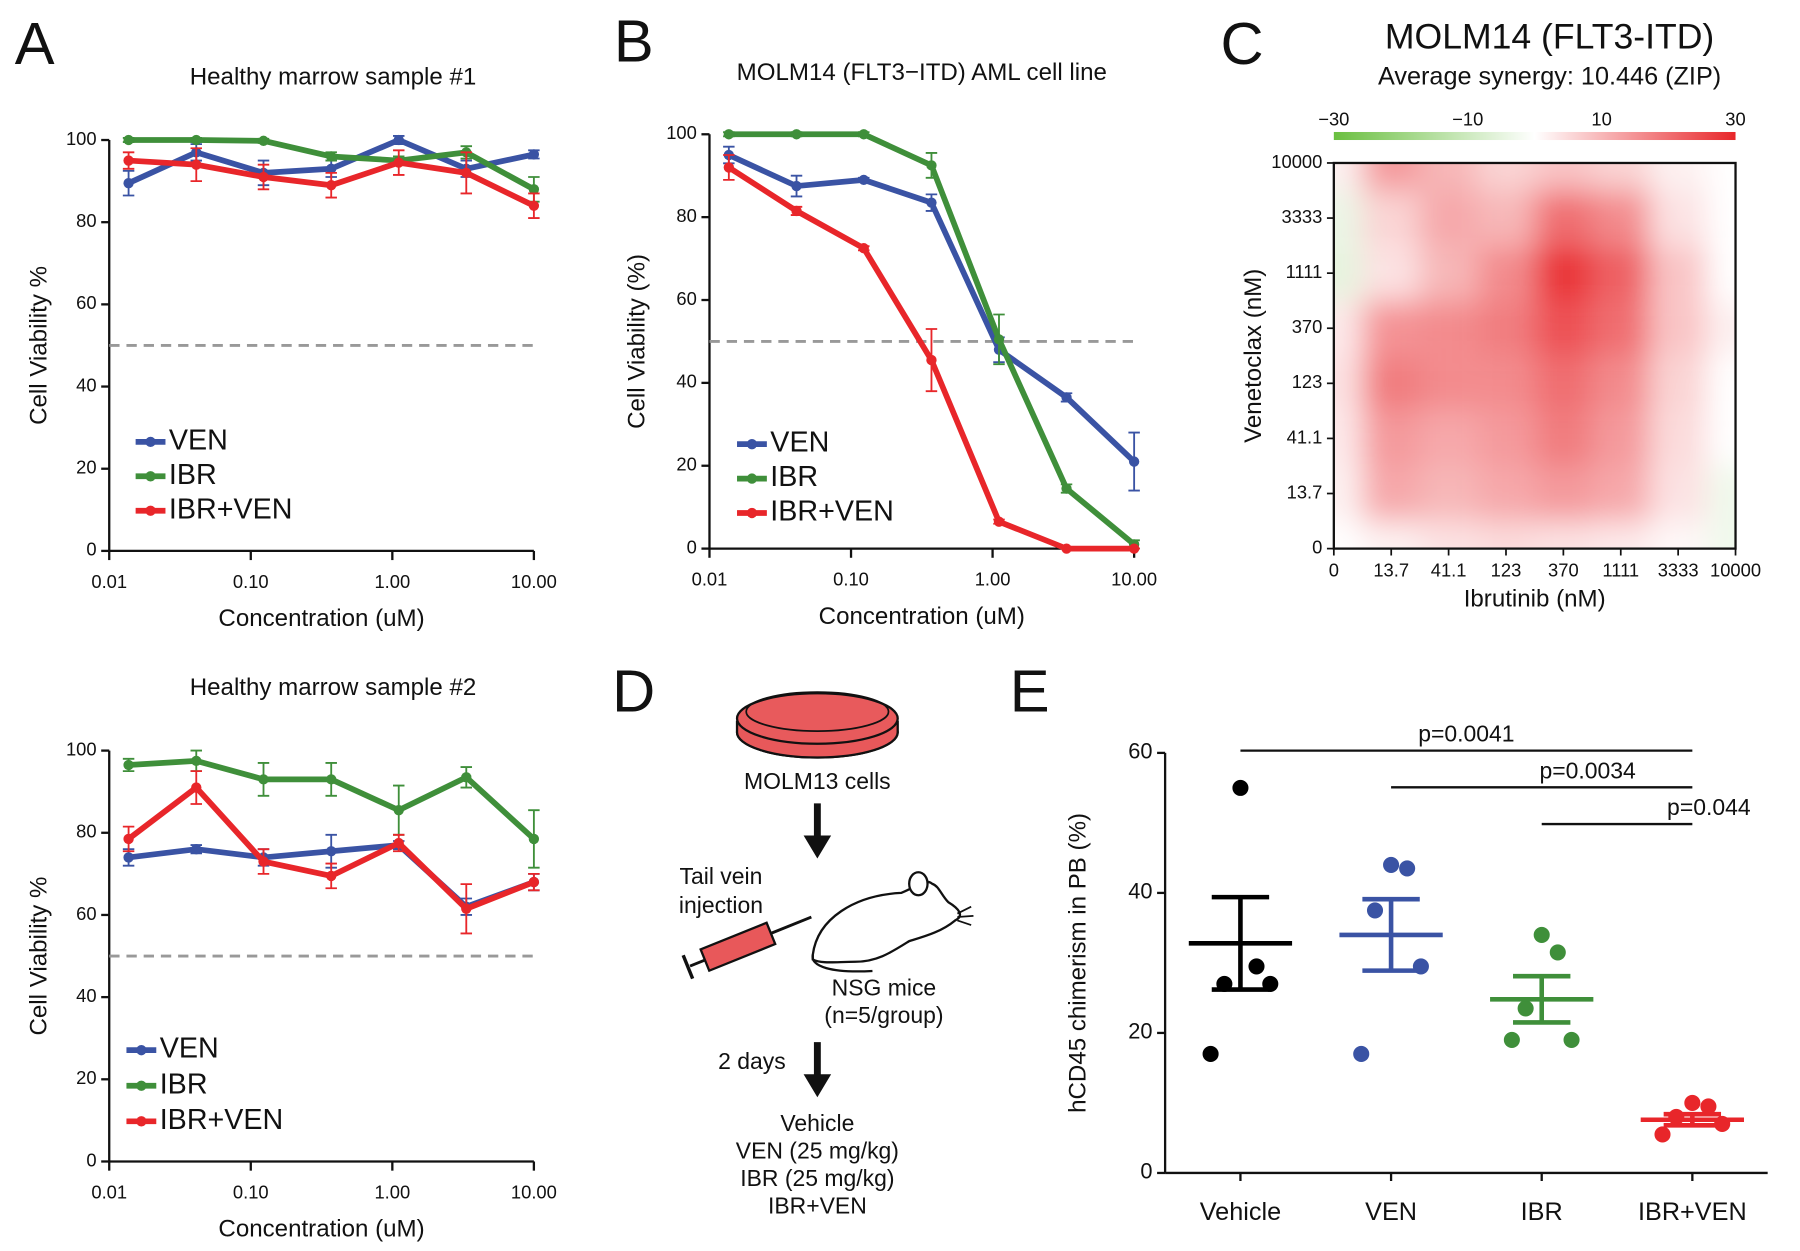 The height and width of the screenshot is (1251, 1800). I want to click on heatmap-clip, so click(1534, 355).